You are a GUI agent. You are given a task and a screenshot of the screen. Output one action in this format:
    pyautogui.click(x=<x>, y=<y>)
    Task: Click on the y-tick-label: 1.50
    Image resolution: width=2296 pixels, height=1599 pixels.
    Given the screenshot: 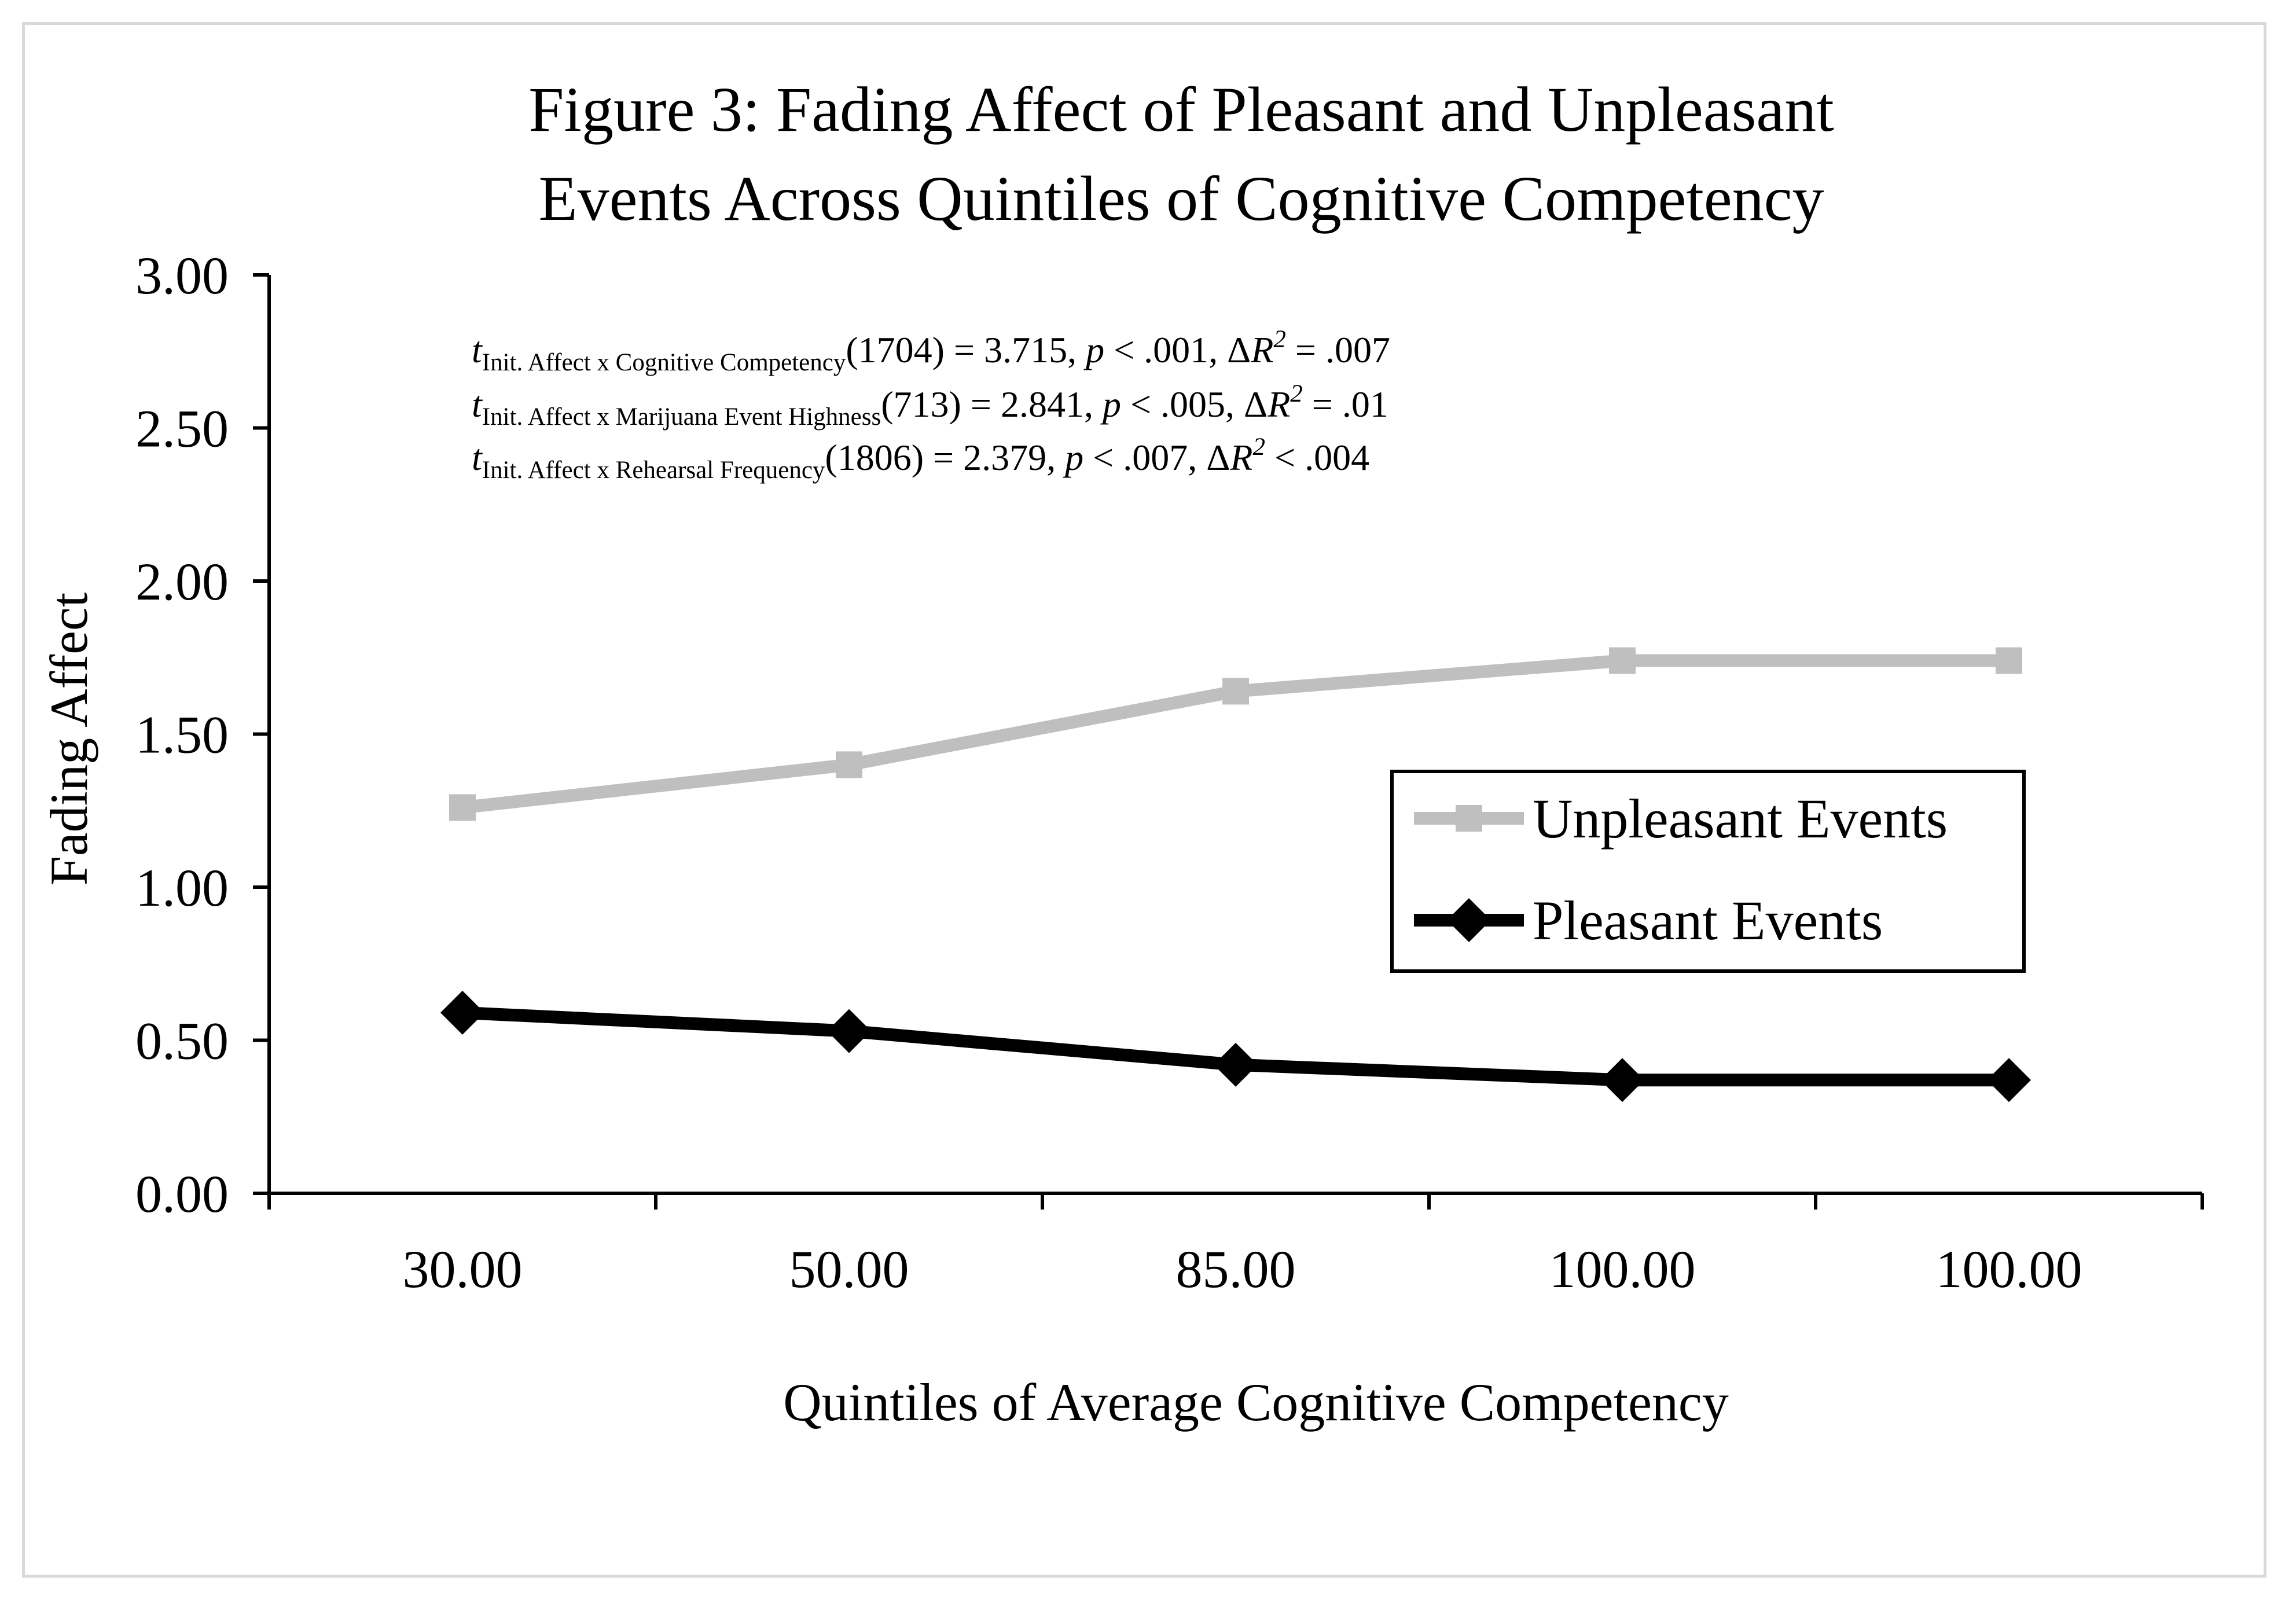 What is the action you would take?
    pyautogui.click(x=182, y=735)
    